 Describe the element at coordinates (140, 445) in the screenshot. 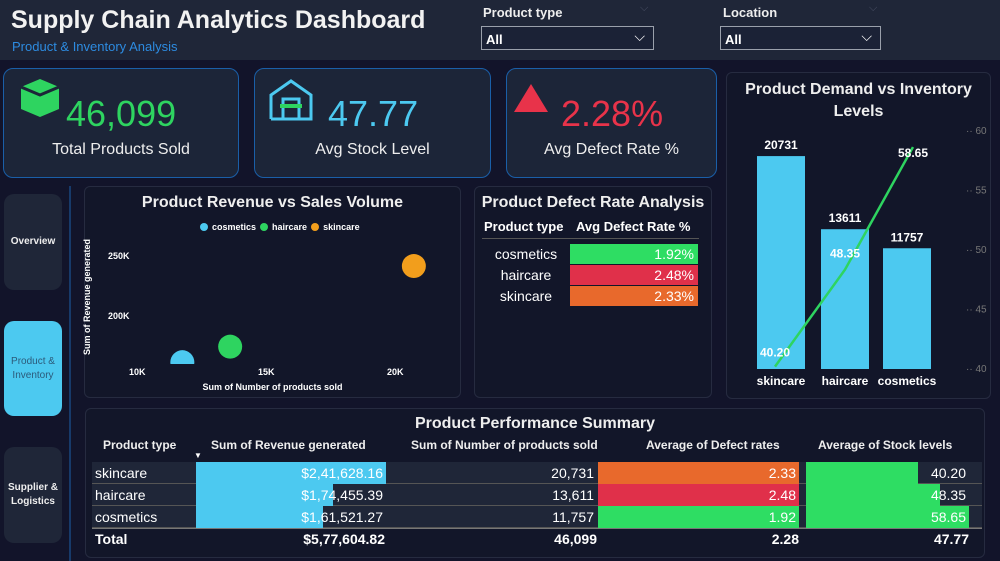

I see `col-header-type: Product type` at that location.